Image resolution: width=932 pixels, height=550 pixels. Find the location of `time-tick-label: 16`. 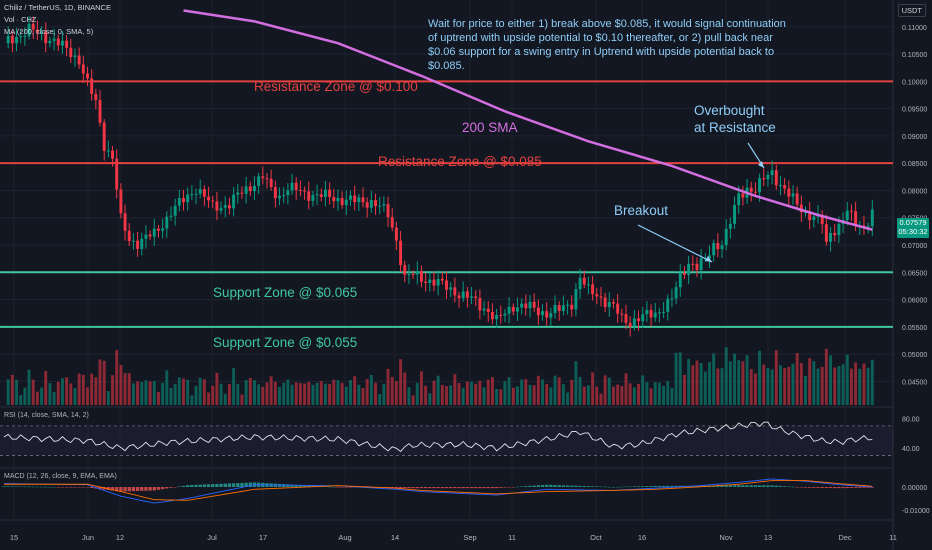

time-tick-label: 16 is located at coordinates (642, 537).